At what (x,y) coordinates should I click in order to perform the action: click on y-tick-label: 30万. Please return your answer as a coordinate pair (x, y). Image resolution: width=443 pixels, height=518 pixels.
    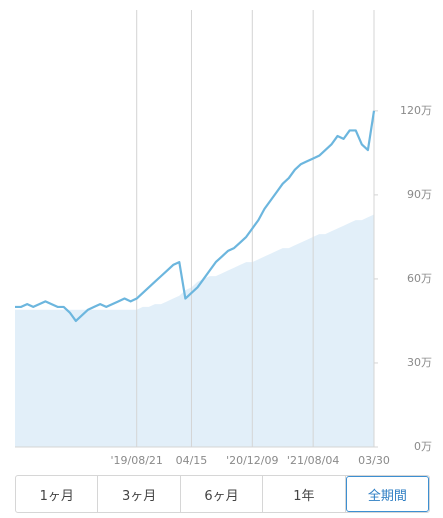
    Looking at the image, I should click on (419, 362).